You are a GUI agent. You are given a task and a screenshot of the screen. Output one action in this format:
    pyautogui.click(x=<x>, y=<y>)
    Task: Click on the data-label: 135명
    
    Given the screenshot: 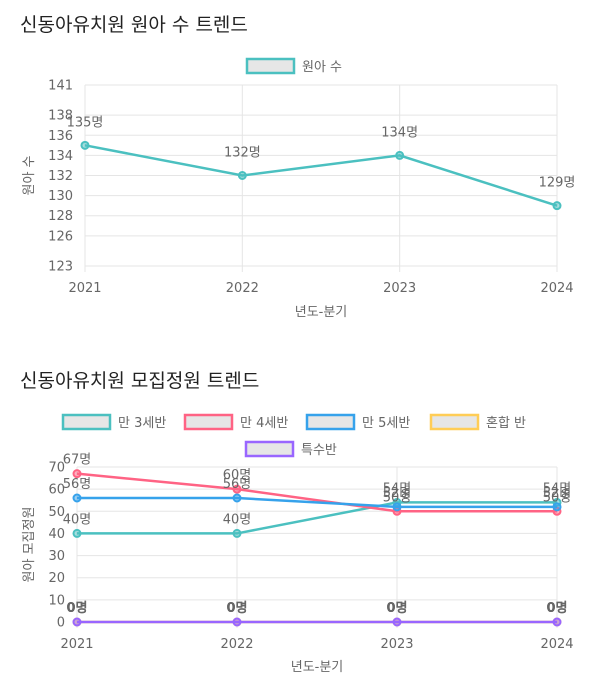 What is the action you would take?
    pyautogui.click(x=85, y=122)
    